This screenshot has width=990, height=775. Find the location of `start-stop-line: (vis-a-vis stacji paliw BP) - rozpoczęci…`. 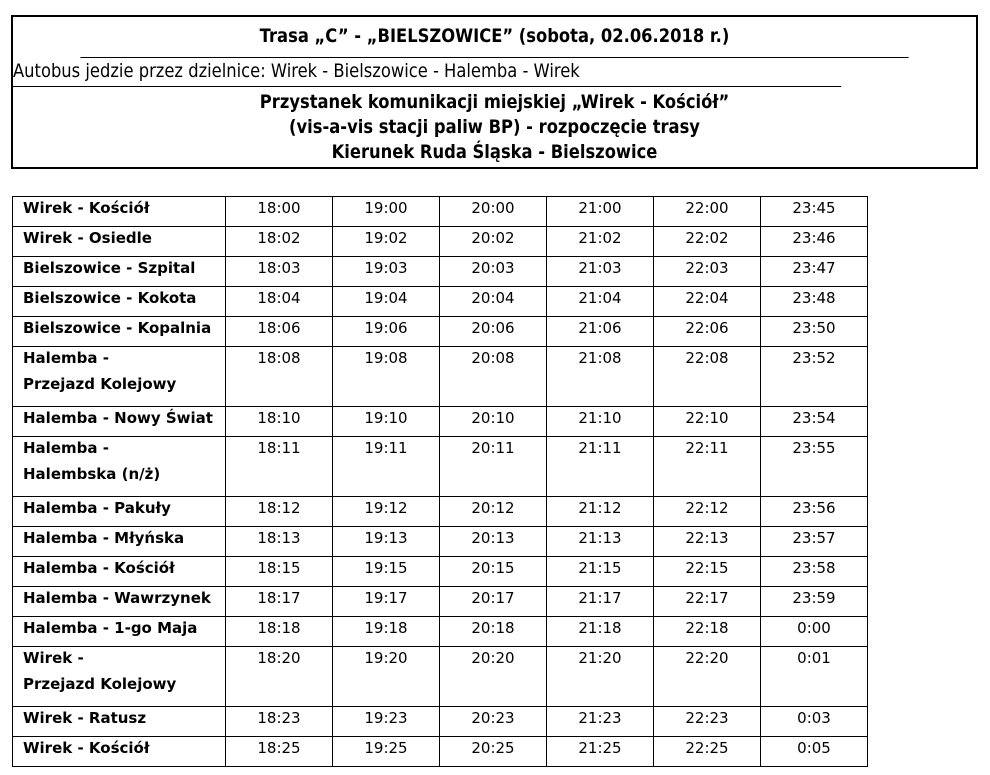

start-stop-line: (vis-a-vis stacji paliw BP) - rozpoczęci… is located at coordinates (494, 127).